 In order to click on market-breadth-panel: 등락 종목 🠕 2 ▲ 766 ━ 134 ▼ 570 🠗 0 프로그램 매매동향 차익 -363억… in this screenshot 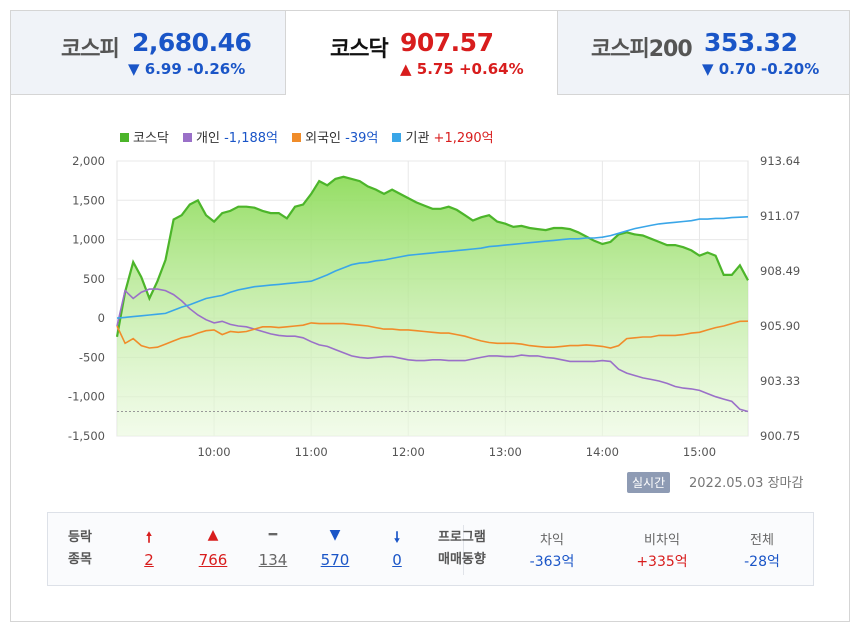, I will do `click(430, 549)`.